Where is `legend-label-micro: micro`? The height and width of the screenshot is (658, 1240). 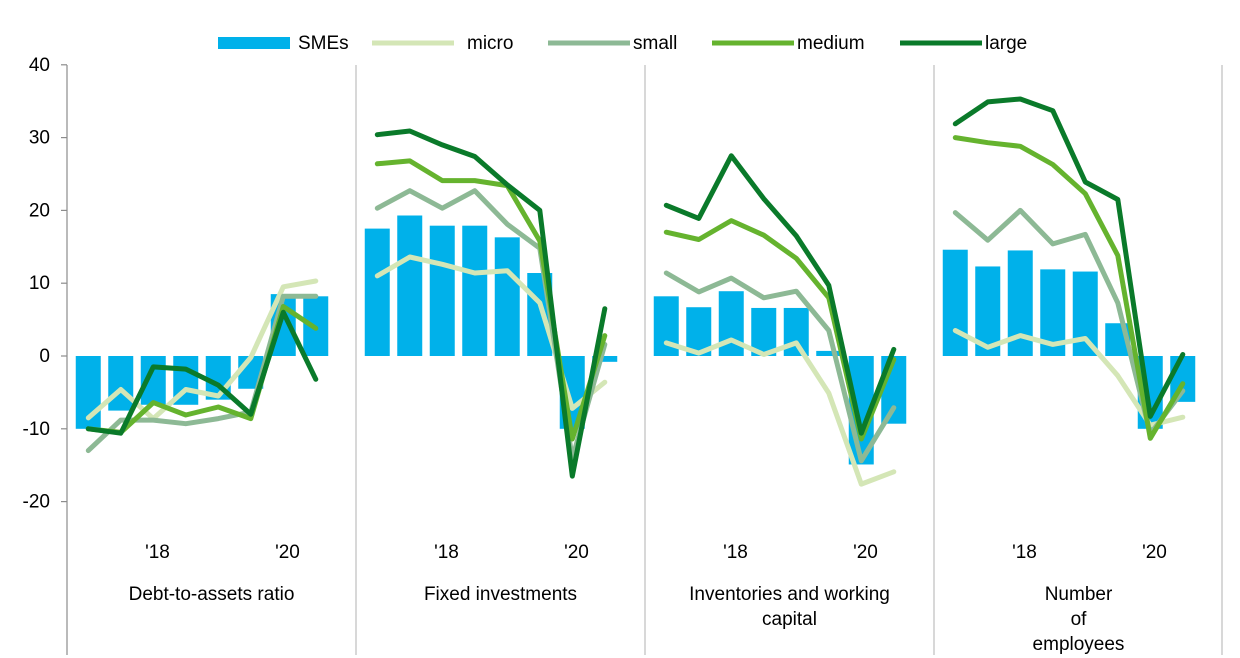 legend-label-micro: micro is located at coordinates (490, 43).